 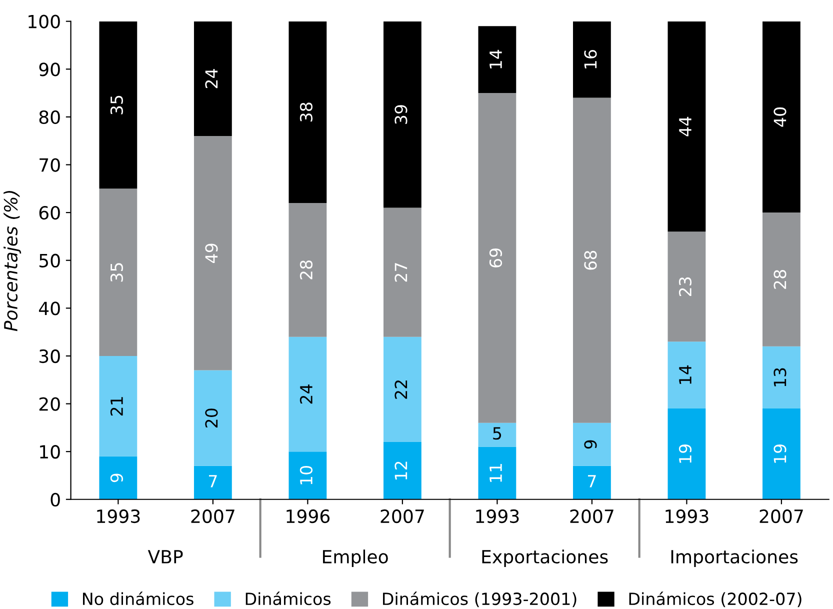 I want to click on legend-label: Dinámicos (1993-2001), so click(x=479, y=600).